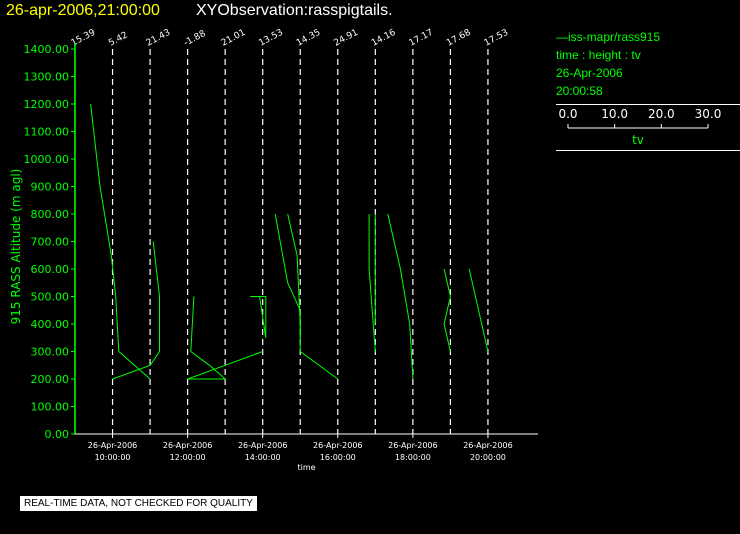 The image size is (740, 534). I want to click on legend-scale-tick-label: 20.0, so click(661, 114).